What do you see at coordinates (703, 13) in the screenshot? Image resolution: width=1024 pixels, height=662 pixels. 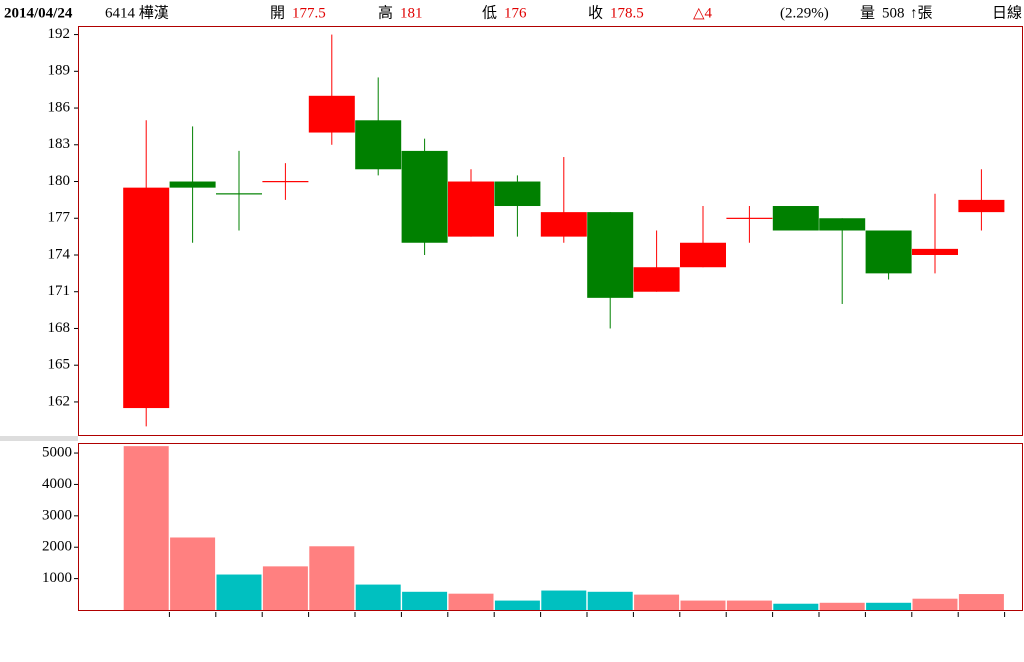 I see `change: △4` at bounding box center [703, 13].